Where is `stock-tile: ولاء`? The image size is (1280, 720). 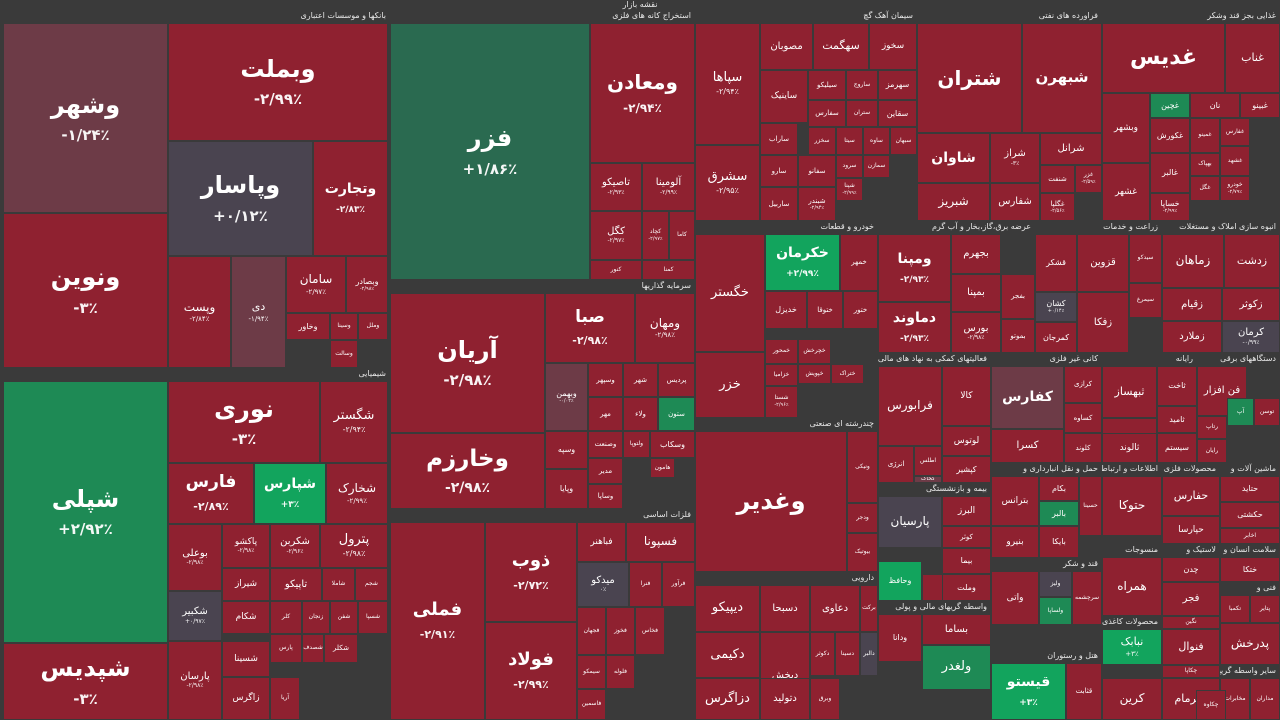
stock-tile: ولاء is located at coordinates (640, 414).